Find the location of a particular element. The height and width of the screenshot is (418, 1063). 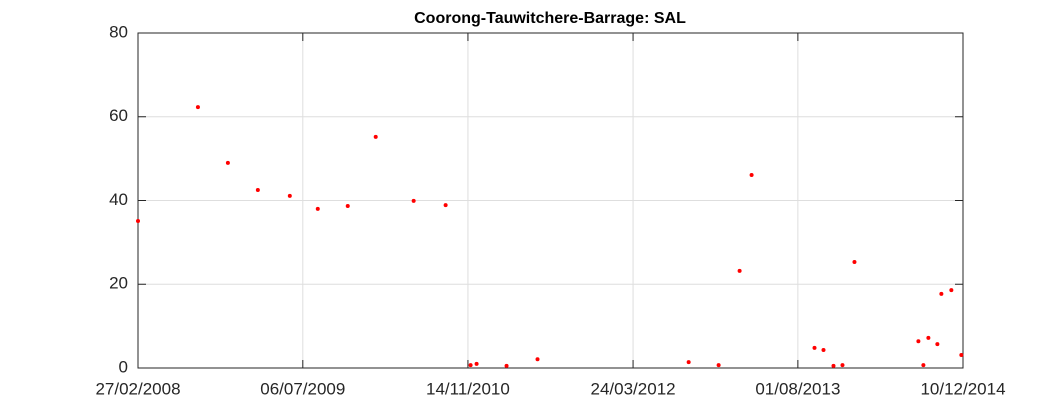

x-tick-label: 24/03/2012 is located at coordinates (633, 388).